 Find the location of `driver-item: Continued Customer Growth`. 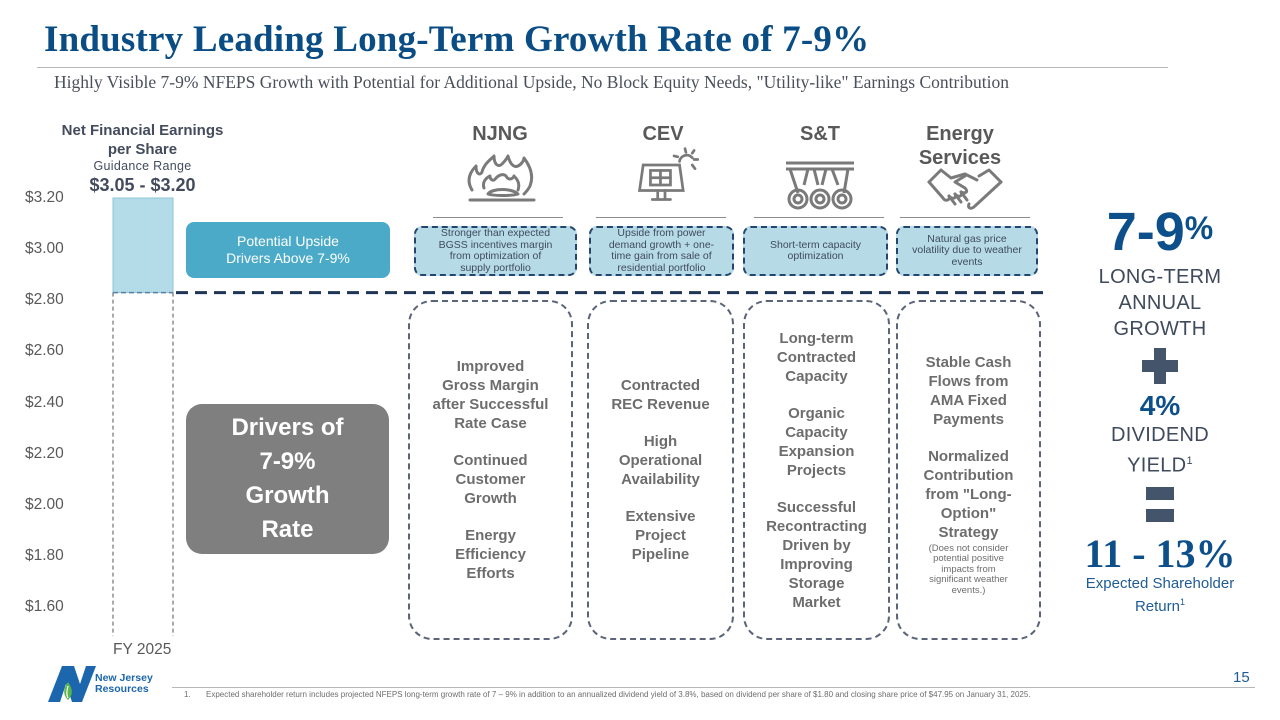

driver-item: Continued Customer Growth is located at coordinates (490, 479).